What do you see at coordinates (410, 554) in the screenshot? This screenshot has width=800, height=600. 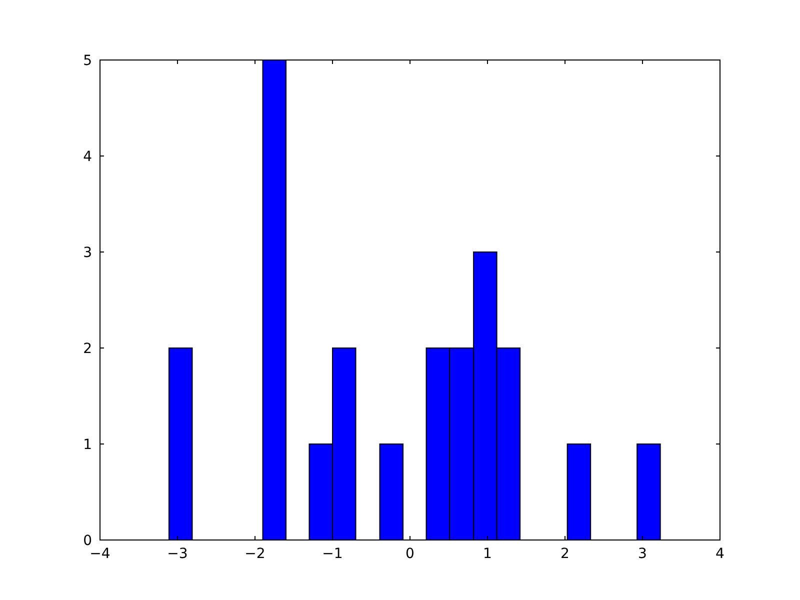 I see `x-tick-label: 0` at bounding box center [410, 554].